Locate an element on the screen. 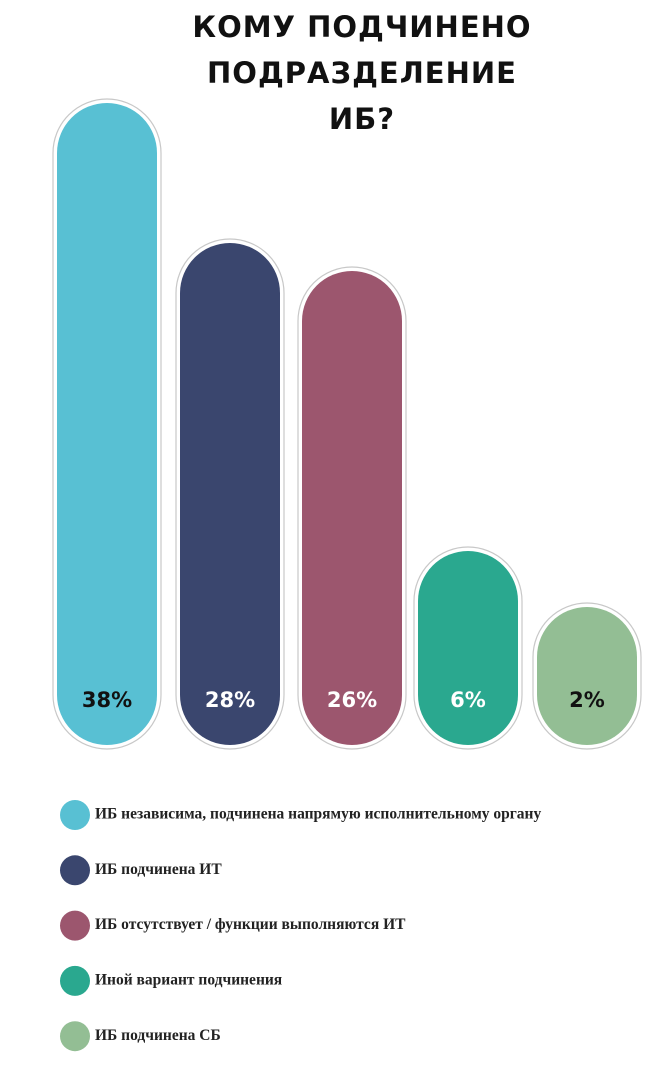 The image size is (670, 1080). value-label: 2% is located at coordinates (587, 700).